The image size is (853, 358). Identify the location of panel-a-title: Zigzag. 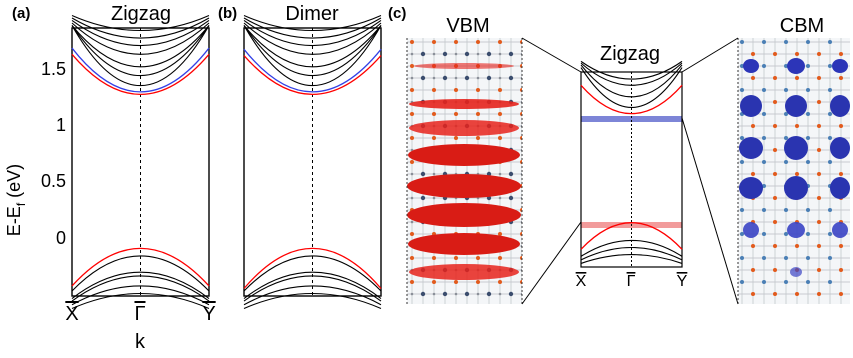
(141, 14).